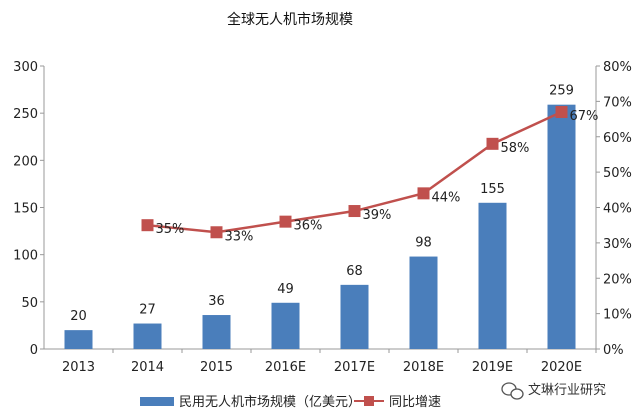 Image resolution: width=640 pixels, height=420 pixels. Describe the element at coordinates (512, 391) in the screenshot. I see `wechat-icon` at that location.